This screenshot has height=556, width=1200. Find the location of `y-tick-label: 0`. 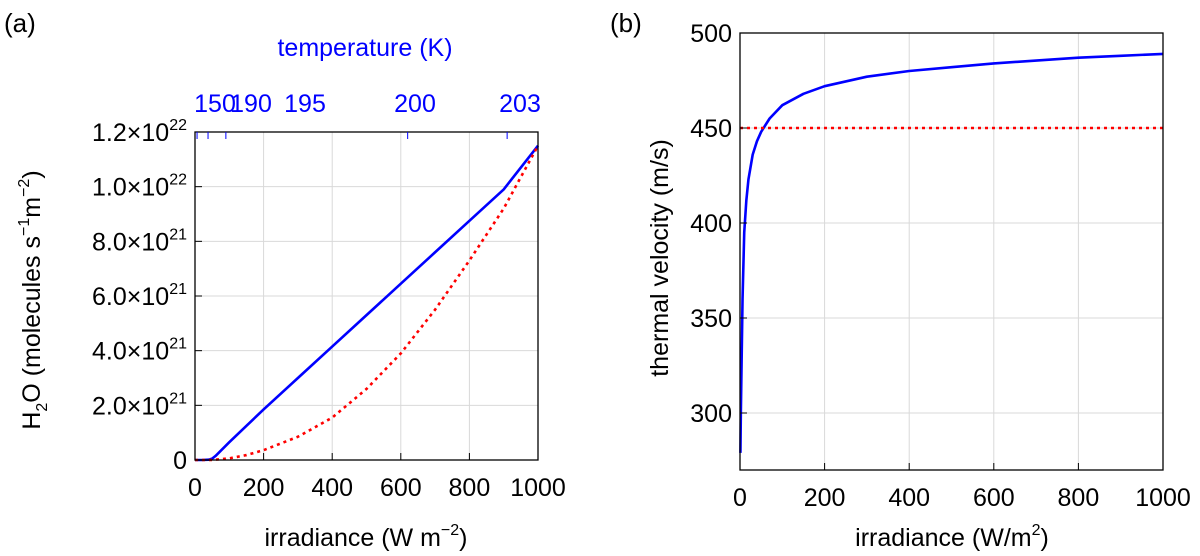

y-tick-label: 0 is located at coordinates (180, 461).